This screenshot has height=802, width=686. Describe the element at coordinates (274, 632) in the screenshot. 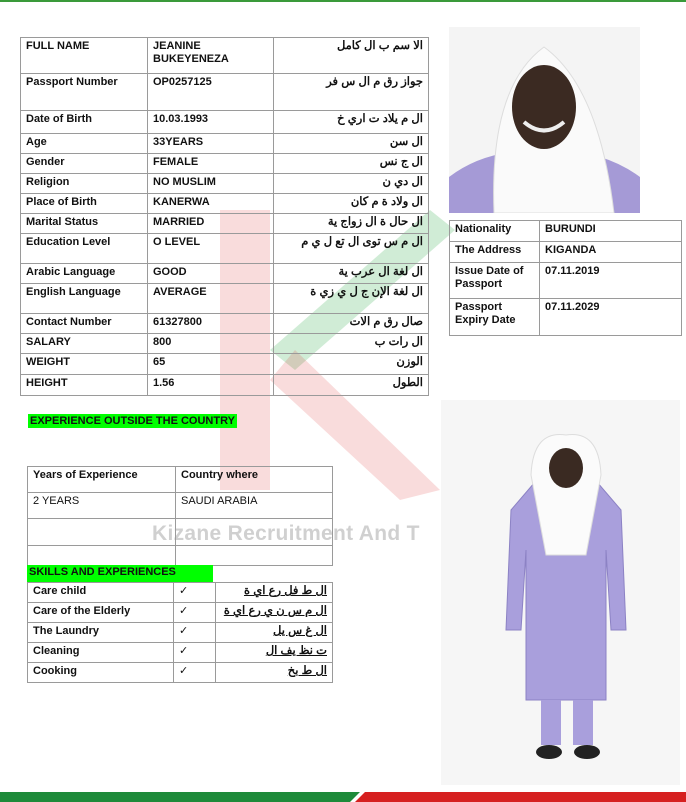

I see `table-cell: ال غ س يل` at that location.